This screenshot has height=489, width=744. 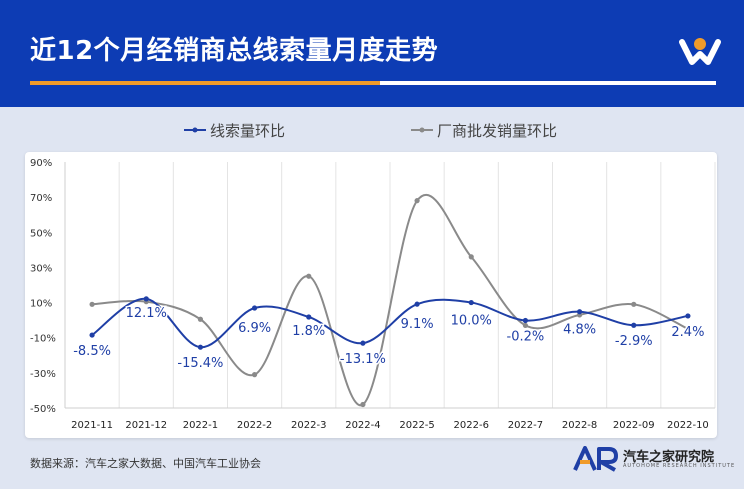 What do you see at coordinates (548, 83) in the screenshot?
I see `title-underline` at bounding box center [548, 83].